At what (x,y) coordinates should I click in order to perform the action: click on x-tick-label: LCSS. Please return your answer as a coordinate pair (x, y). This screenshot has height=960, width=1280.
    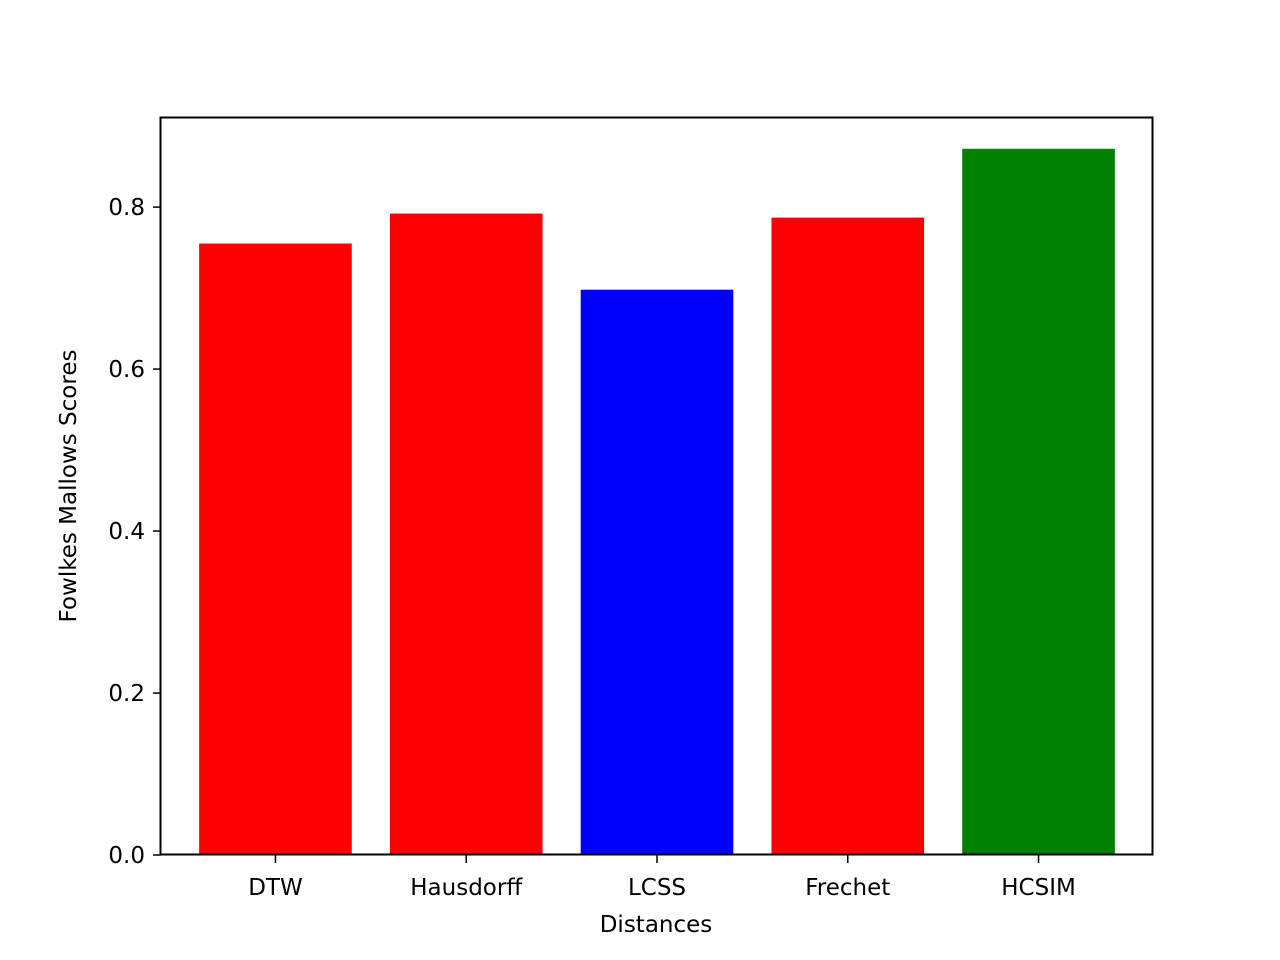
    Looking at the image, I should click on (657, 888).